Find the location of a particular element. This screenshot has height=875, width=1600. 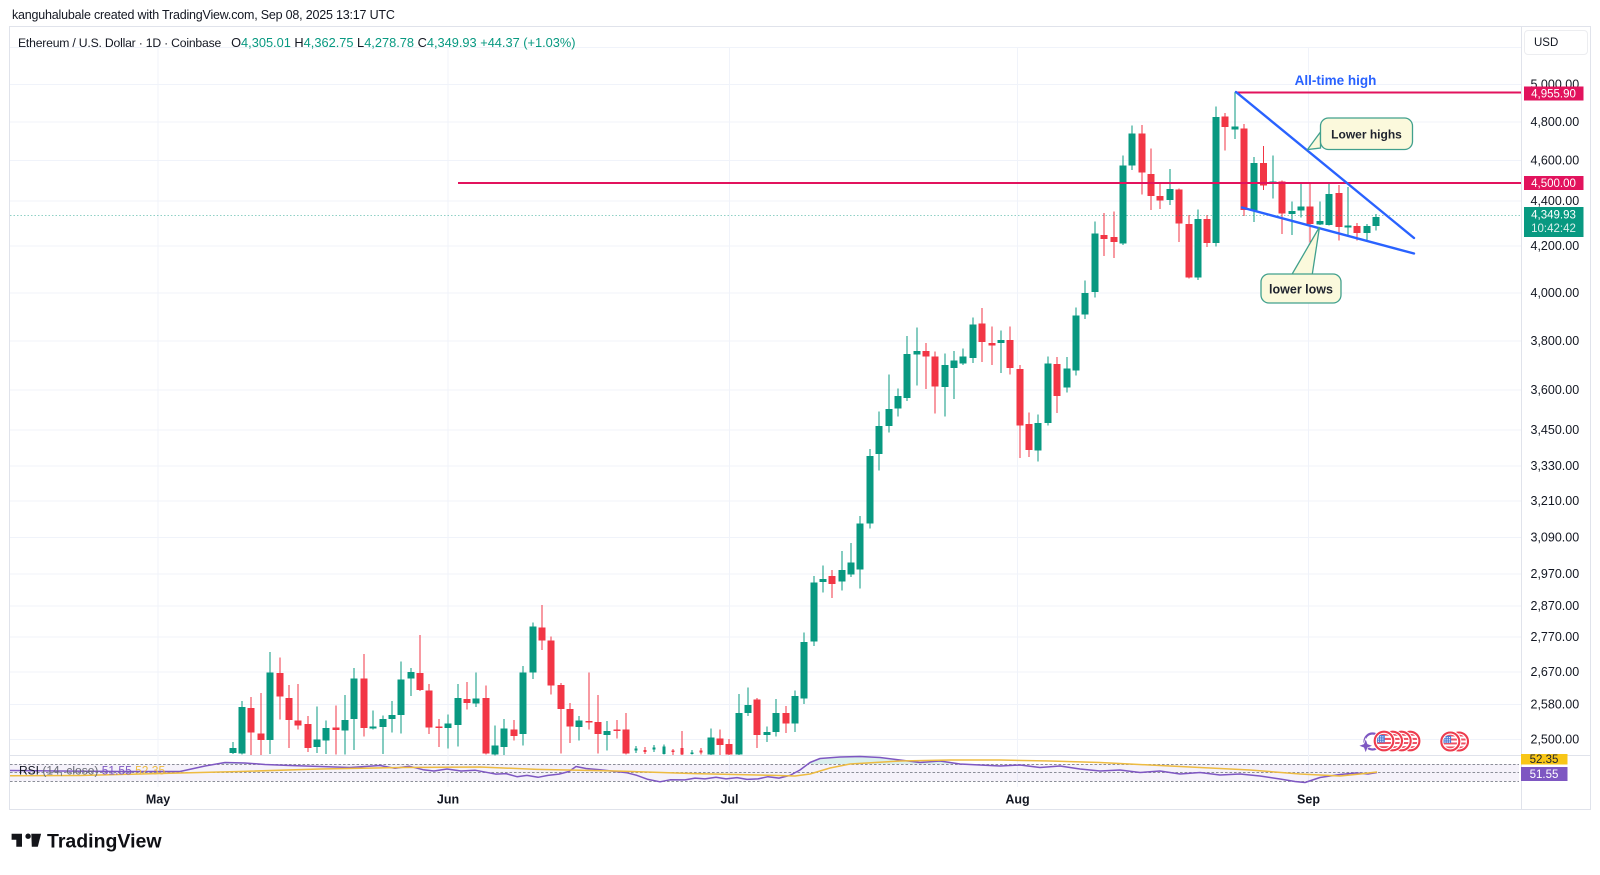

svg-text: 4,349.93 is located at coordinates (1553, 216).